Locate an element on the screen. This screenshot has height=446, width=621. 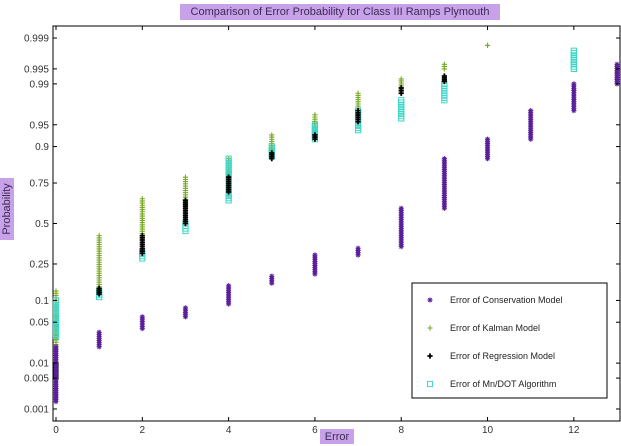
y-tick-label: 0.1 is located at coordinates (42, 301).